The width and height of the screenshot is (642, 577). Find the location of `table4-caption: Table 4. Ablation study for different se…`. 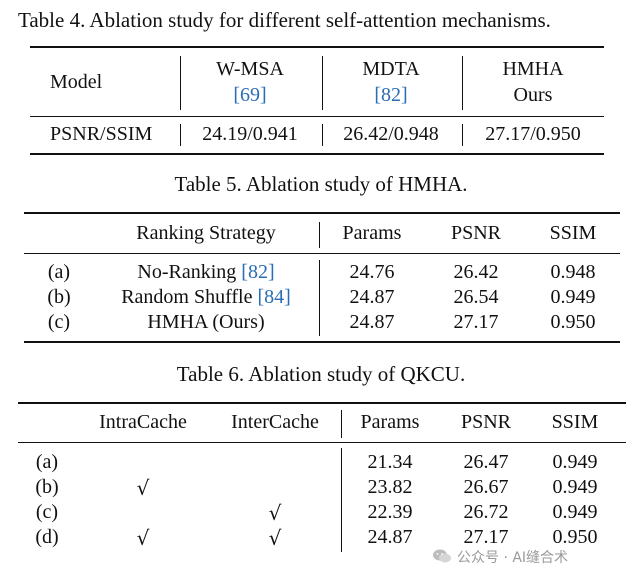

table4-caption: Table 4. Ablation study for different se… is located at coordinates (284, 20).